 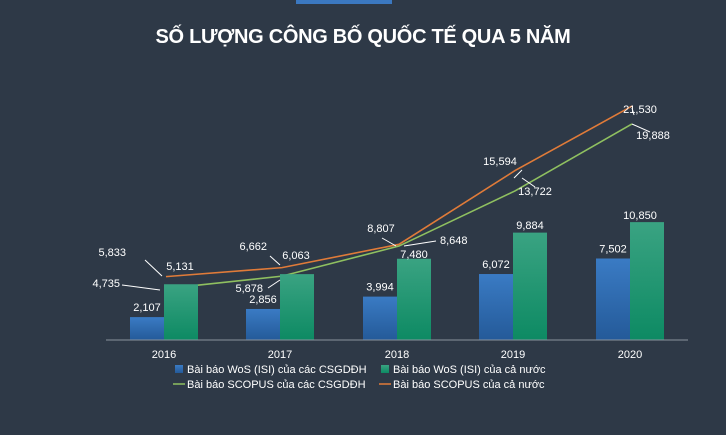 What do you see at coordinates (469, 385) in the screenshot?
I see `legend-item-scopus-national-label: Bài báo SCOPUS của cả nước` at bounding box center [469, 385].